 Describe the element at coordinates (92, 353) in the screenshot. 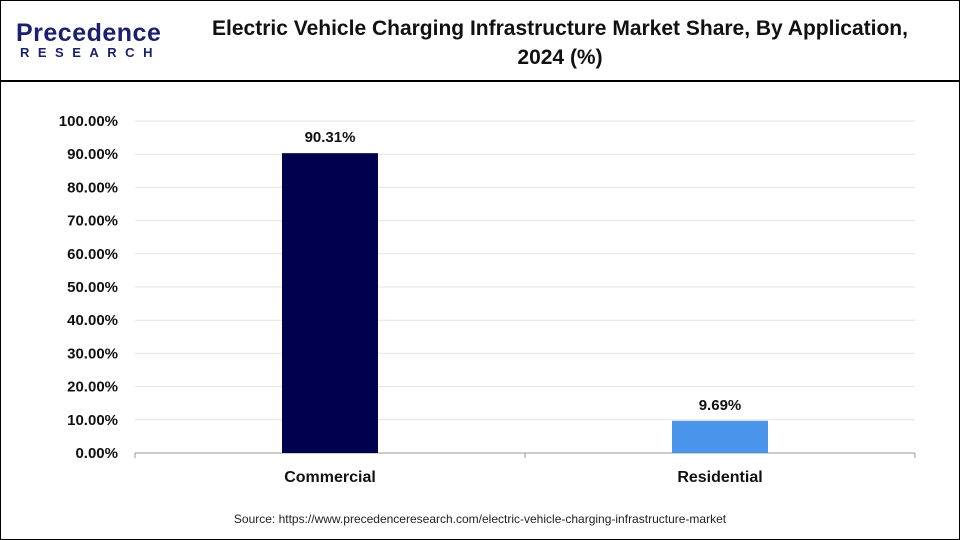

I see `y-tick-label: 30.00%` at that location.